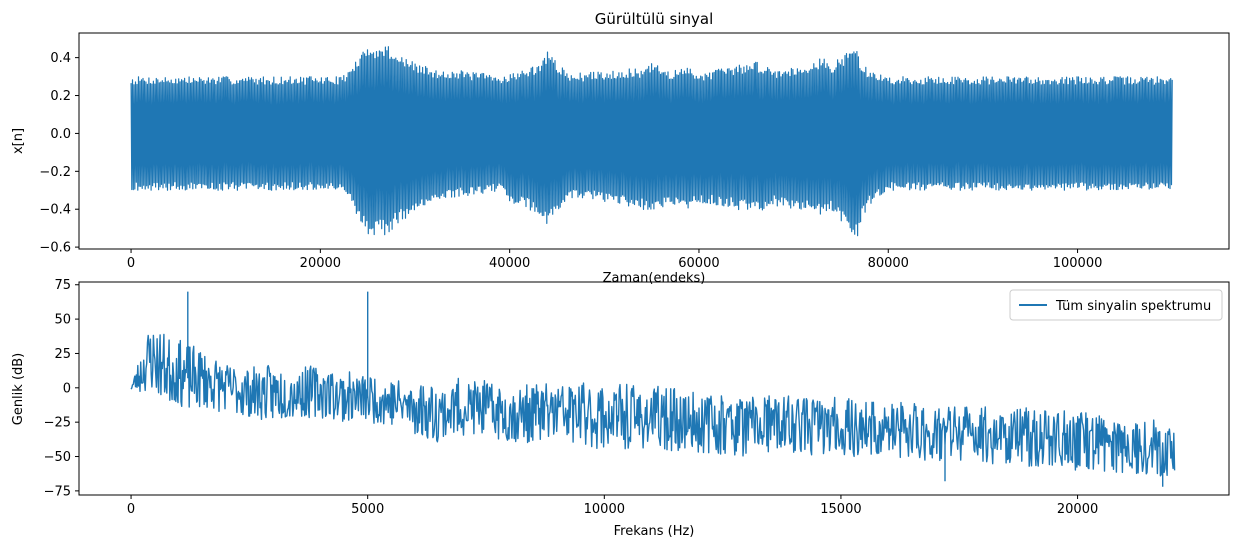 The image size is (1245, 547). I want to click on signal-x-tick-label: 60000, so click(698, 263).